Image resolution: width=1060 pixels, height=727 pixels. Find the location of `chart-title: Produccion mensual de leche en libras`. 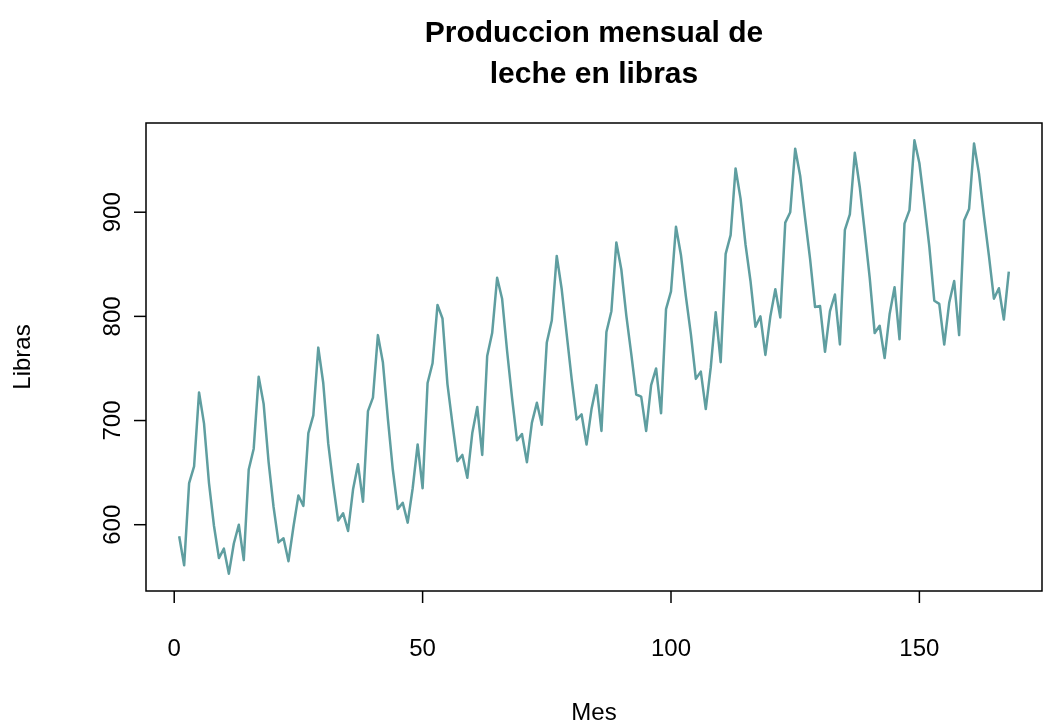

chart-title: Produccion mensual de leche en libras is located at coordinates (594, 52).